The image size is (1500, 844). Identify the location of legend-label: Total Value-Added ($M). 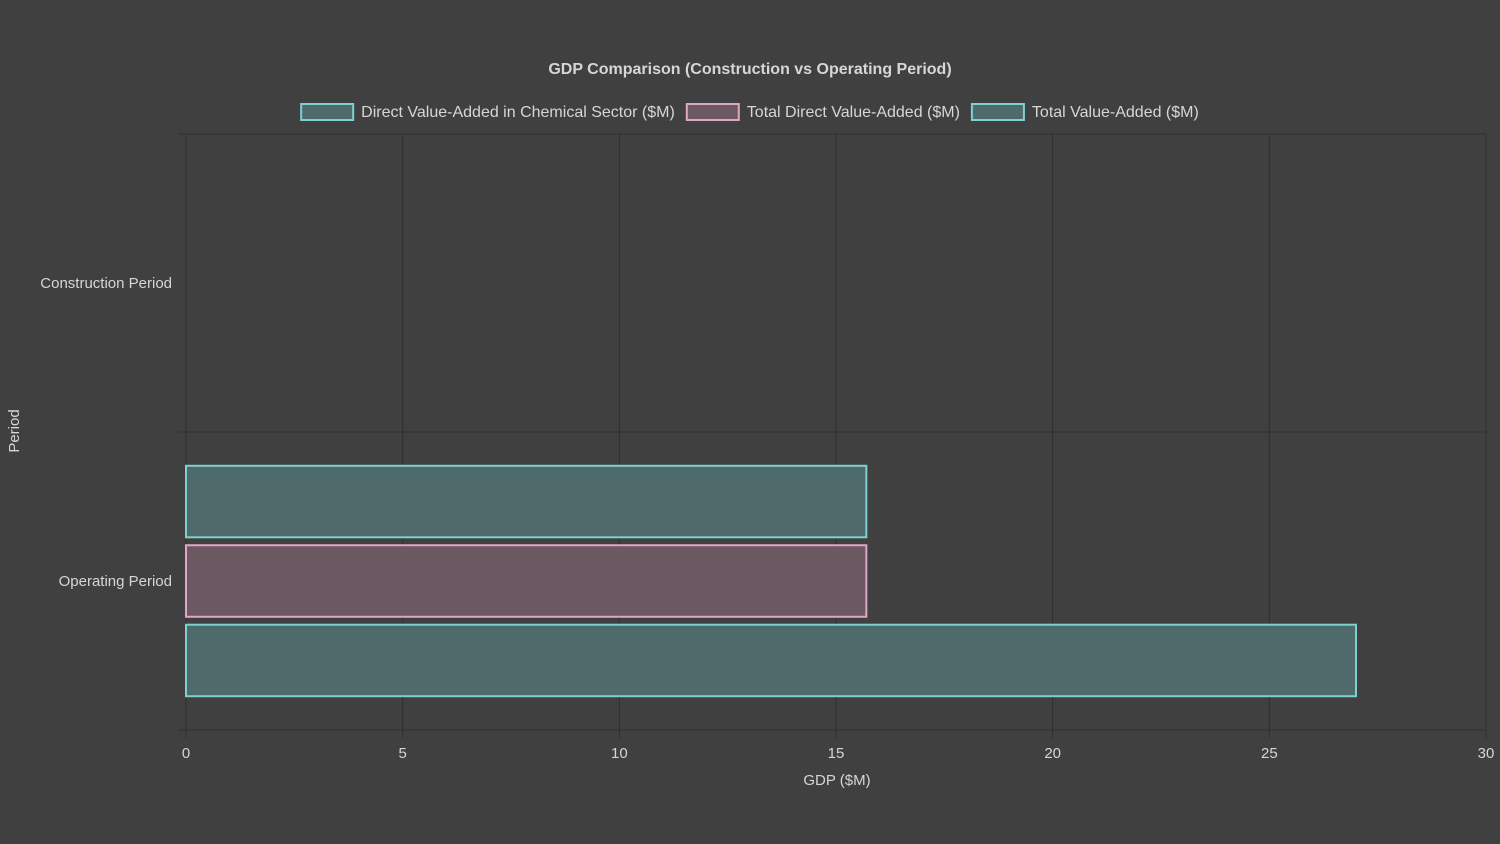
(1115, 112).